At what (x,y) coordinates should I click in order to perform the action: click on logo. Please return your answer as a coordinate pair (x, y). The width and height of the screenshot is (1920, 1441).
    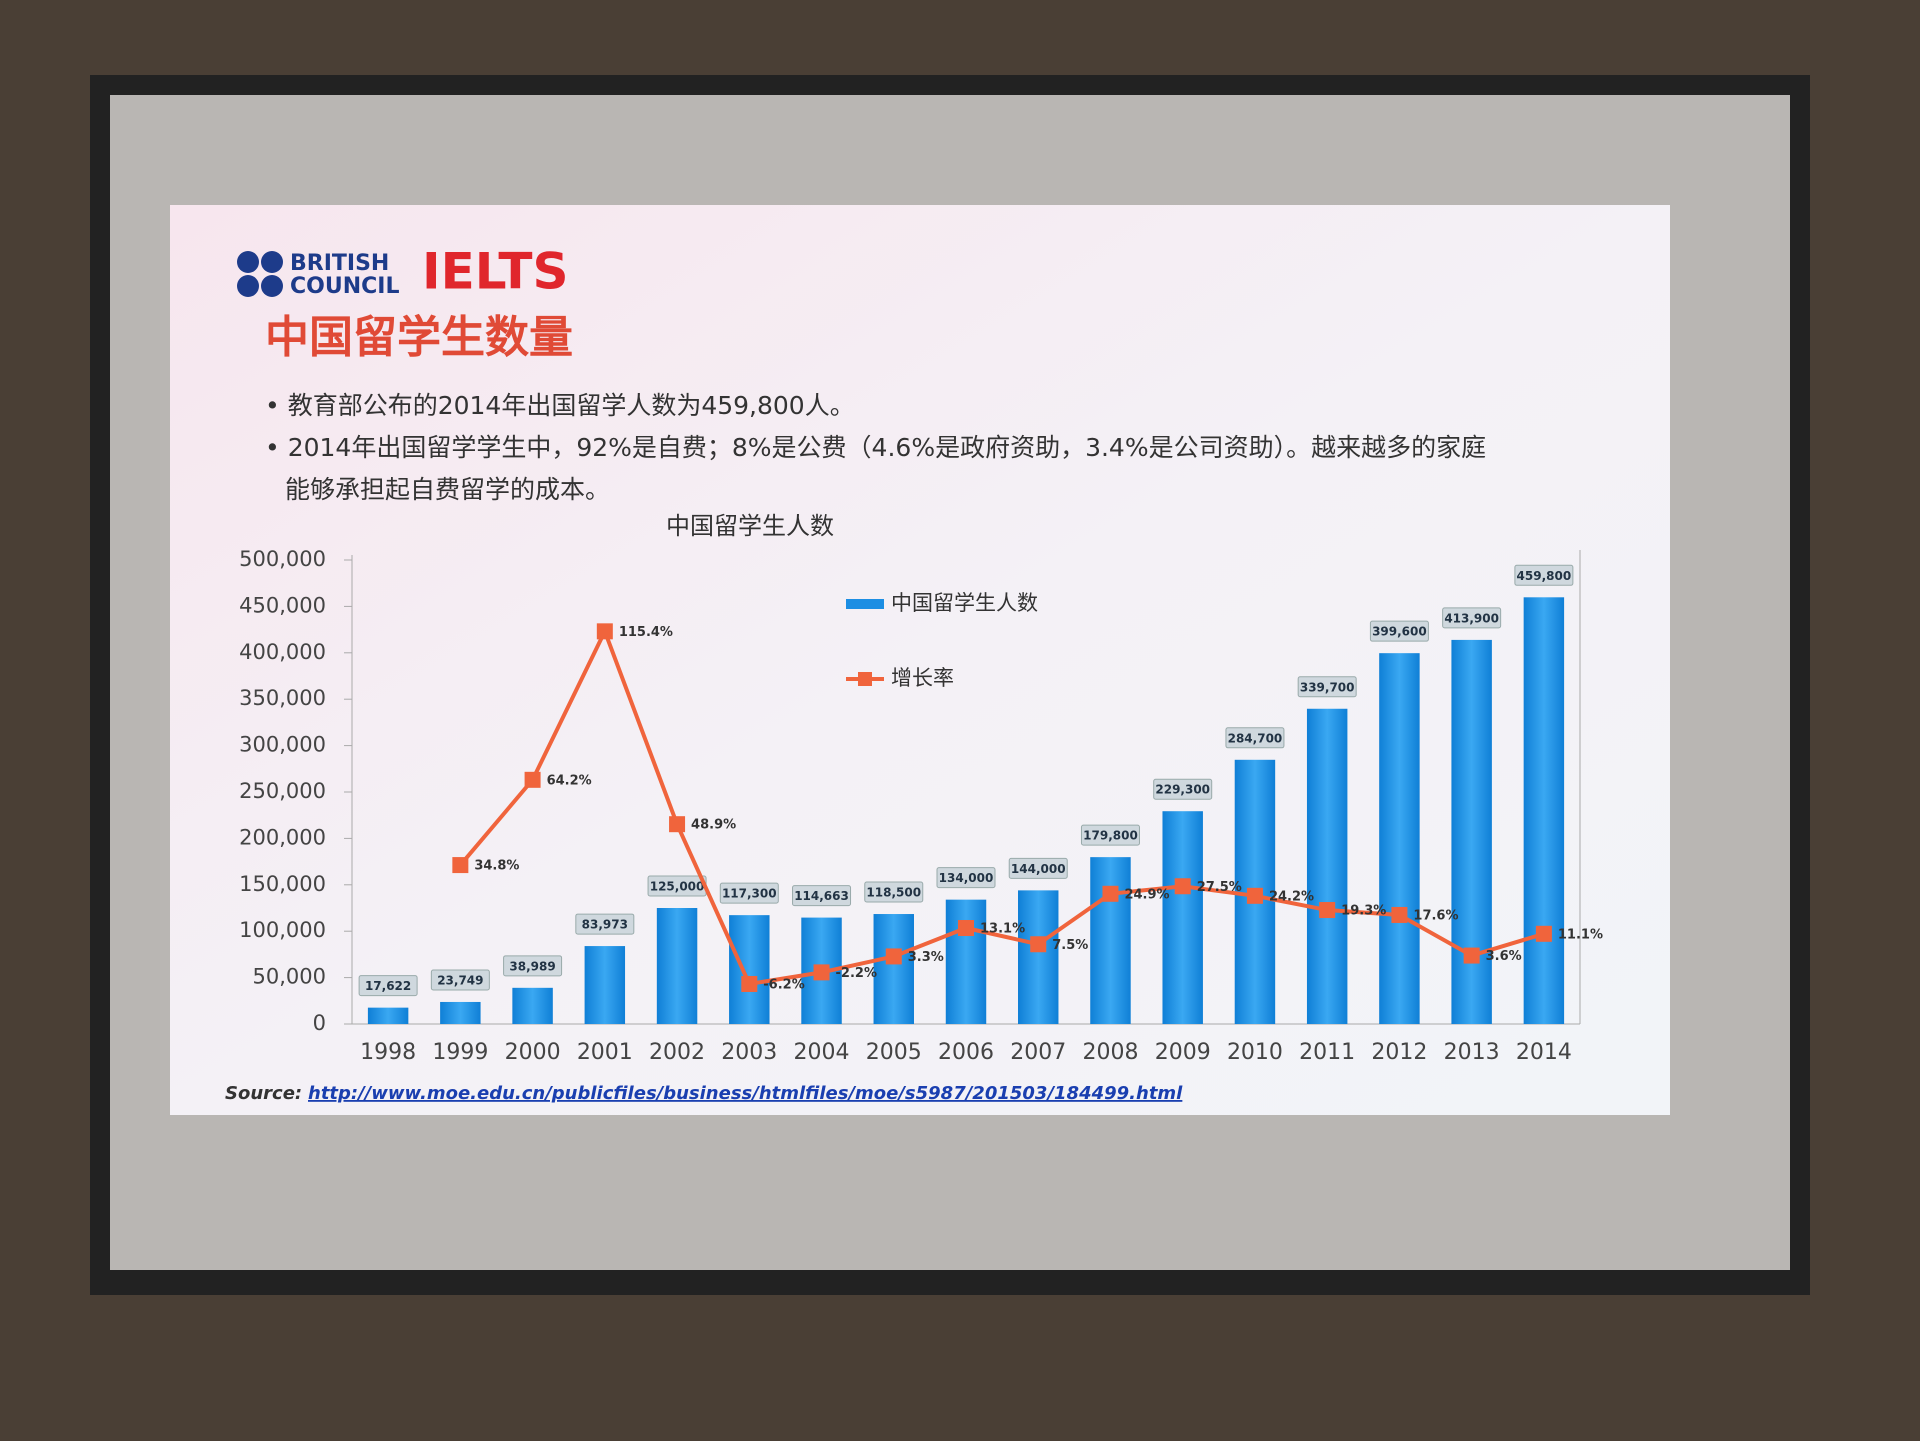
    Looking at the image, I should click on (260, 274).